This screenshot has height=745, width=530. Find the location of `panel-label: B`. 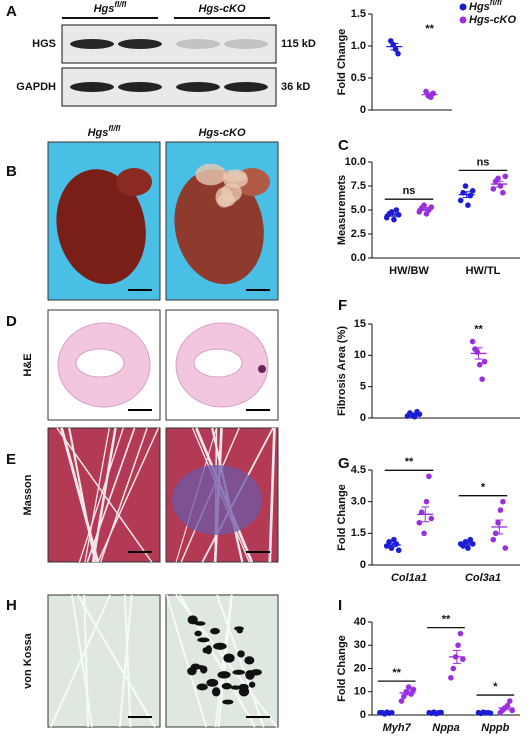

panel-label: B is located at coordinates (11, 171).